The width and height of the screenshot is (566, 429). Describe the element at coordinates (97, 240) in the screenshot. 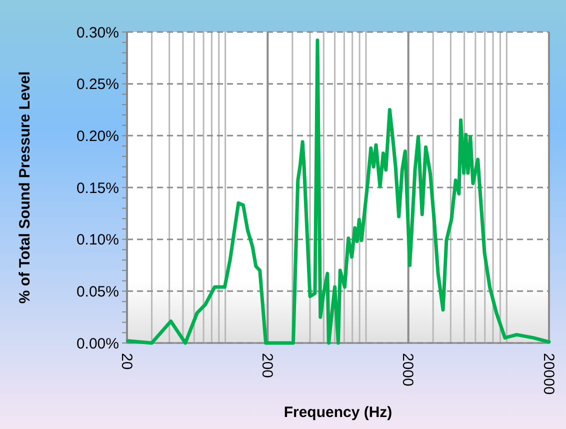

I see `y-tick-label: 0.10%` at that location.